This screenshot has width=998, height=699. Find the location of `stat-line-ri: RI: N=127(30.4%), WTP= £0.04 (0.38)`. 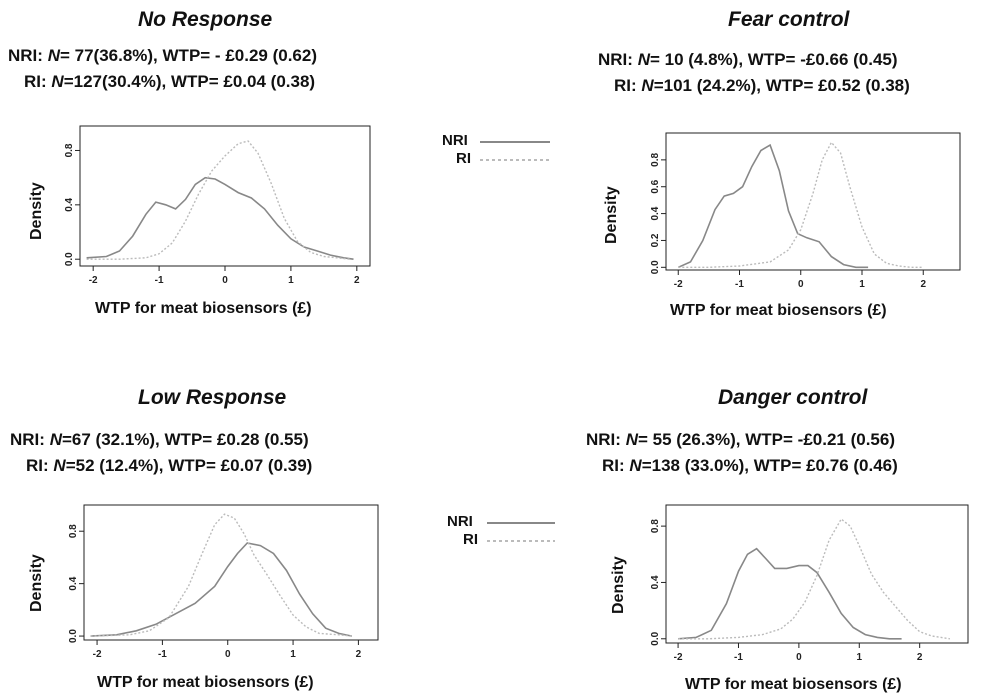

stat-line-ri: RI: N=127(30.4%), WTP= £0.04 (0.38) is located at coordinates (170, 81).